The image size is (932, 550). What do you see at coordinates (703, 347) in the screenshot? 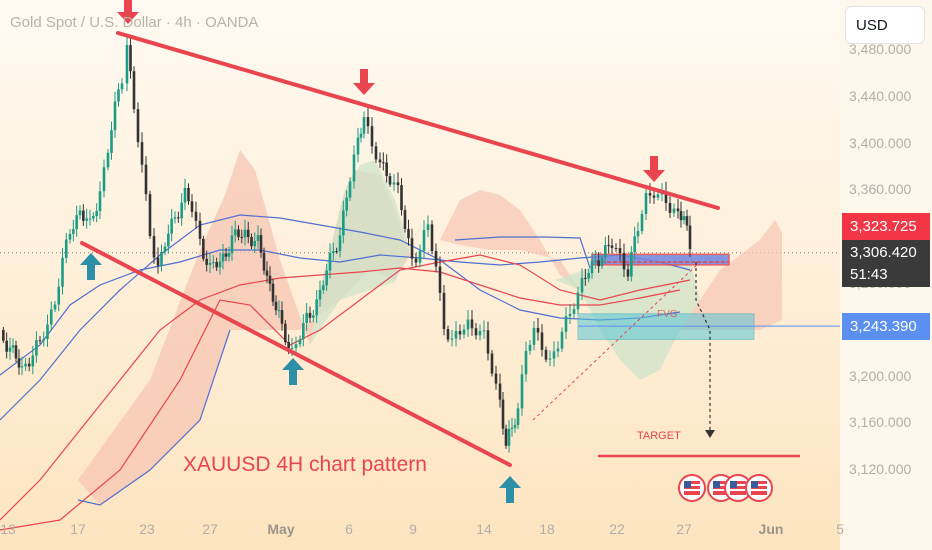
I see `projection-path` at bounding box center [703, 347].